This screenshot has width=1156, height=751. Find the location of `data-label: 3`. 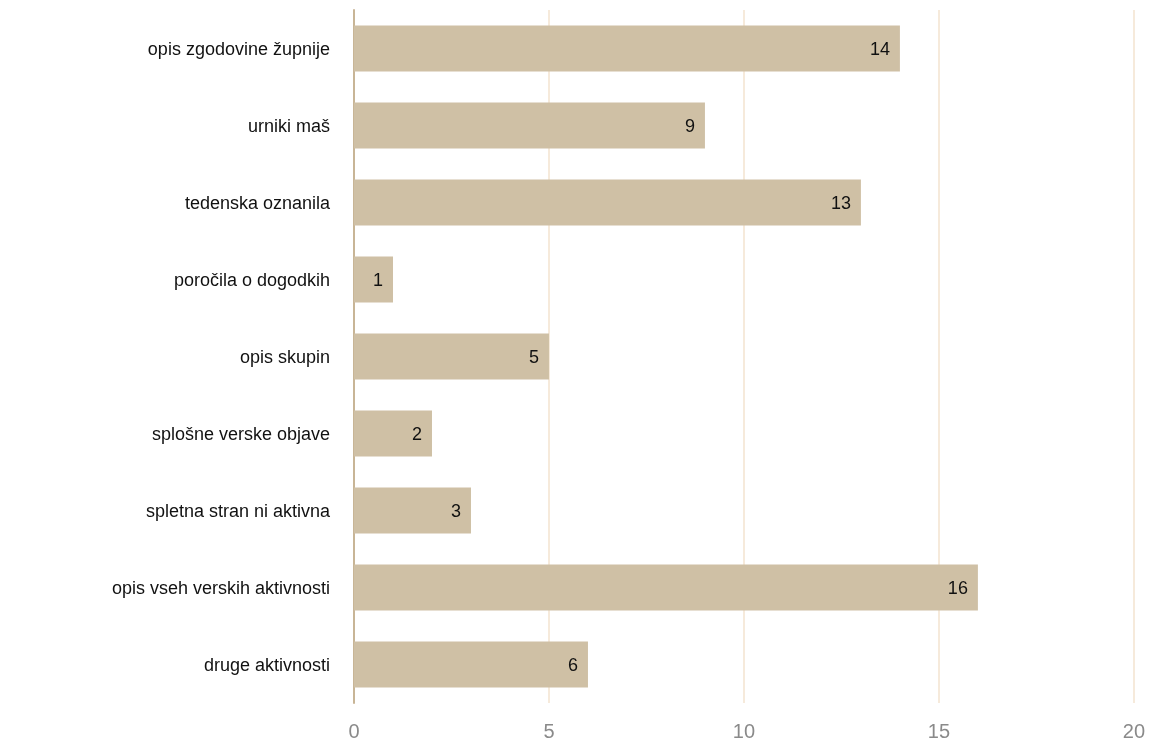

data-label: 3 is located at coordinates (455, 510).